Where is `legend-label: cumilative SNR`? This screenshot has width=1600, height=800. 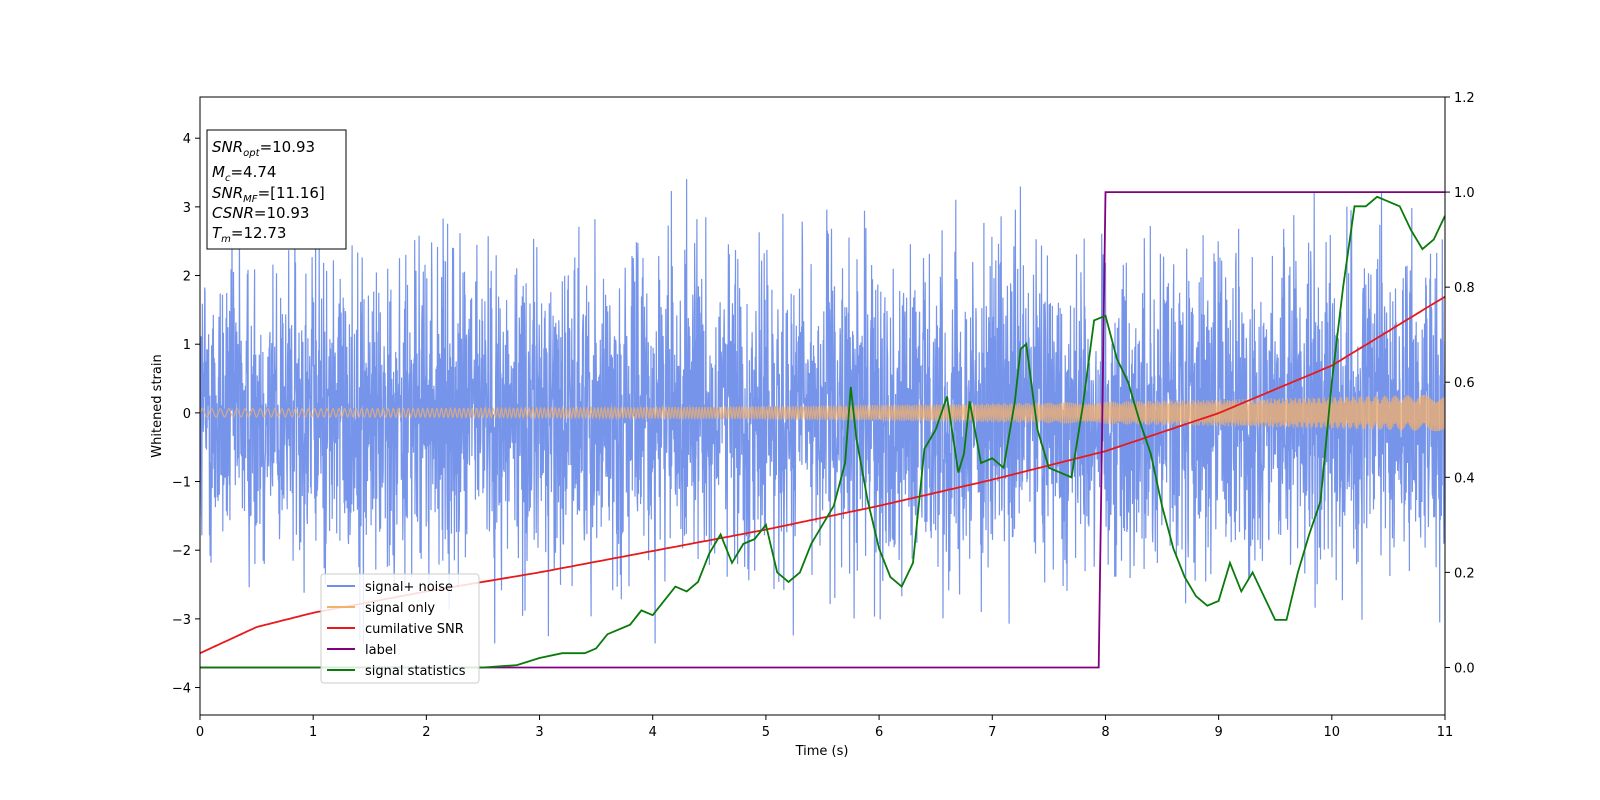
legend-label: cumilative SNR is located at coordinates (414, 629).